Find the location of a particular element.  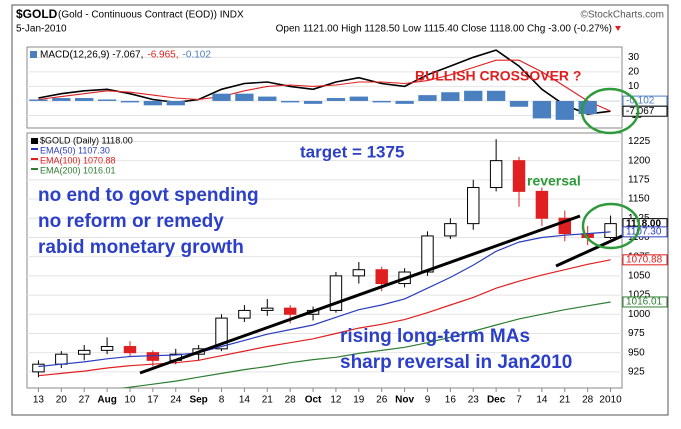

x-tick-label: Nov is located at coordinates (404, 400).